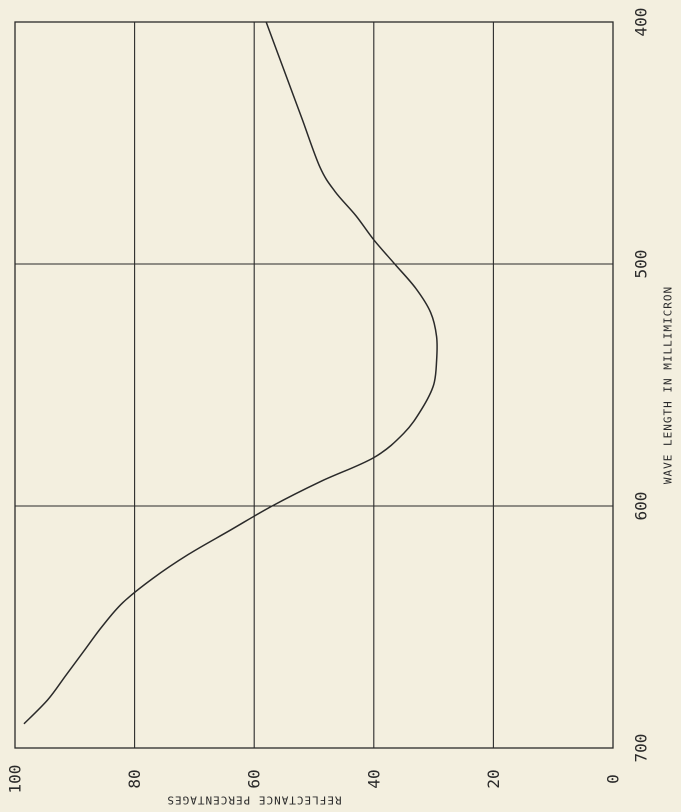  Describe the element at coordinates (314, 779) in the screenshot. I see `reflectance-tick-labels: 0 20 40 60 80 100` at that location.